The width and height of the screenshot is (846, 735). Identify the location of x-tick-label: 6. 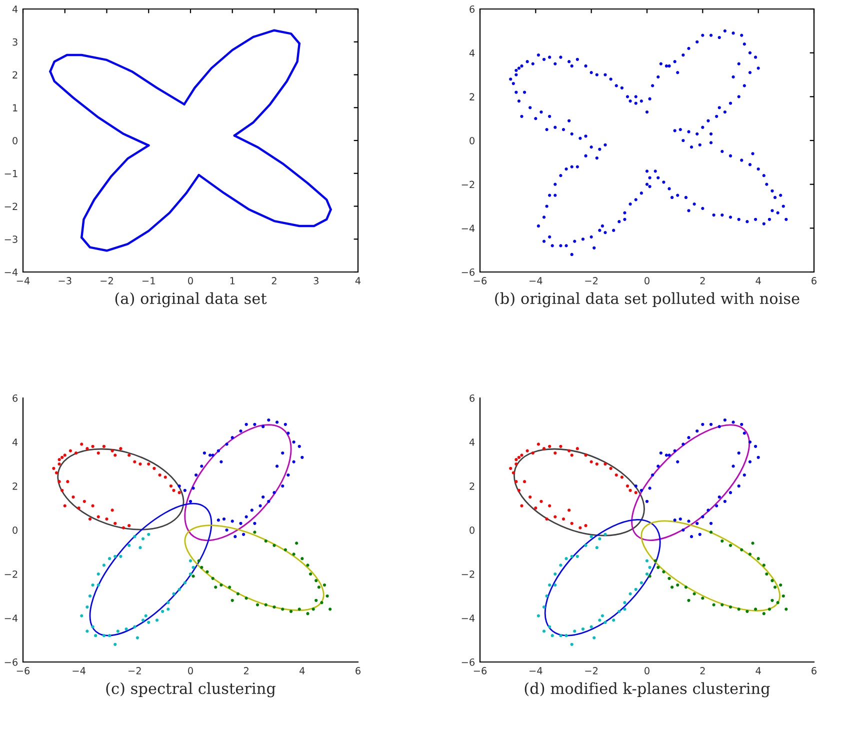
(814, 670).